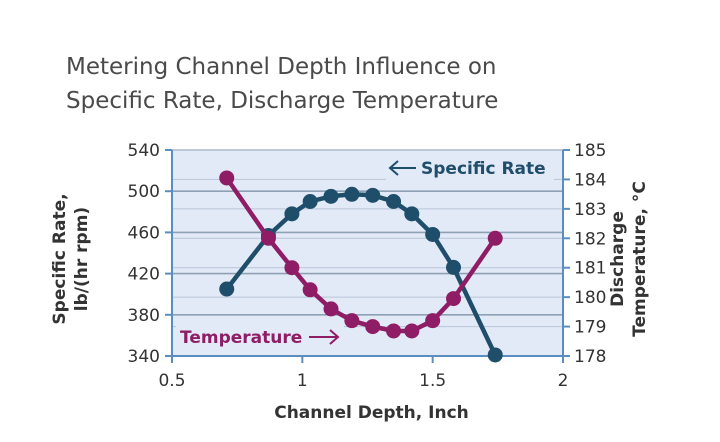 The height and width of the screenshot is (442, 720). What do you see at coordinates (144, 357) in the screenshot?
I see `y-tick-label-340: 340` at bounding box center [144, 357].